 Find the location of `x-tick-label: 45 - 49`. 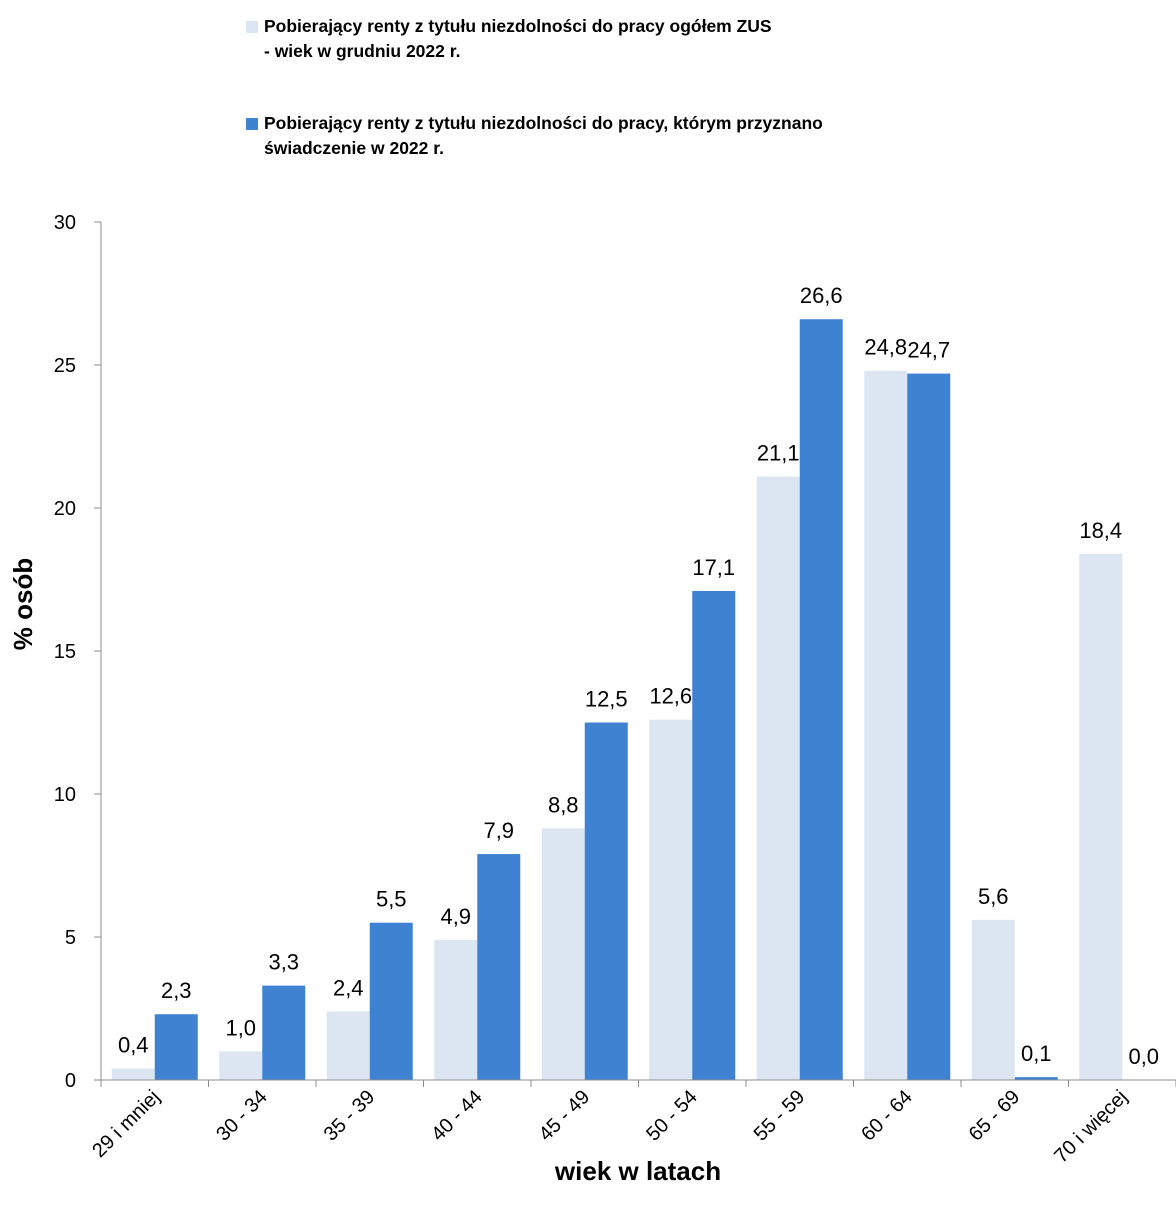

x-tick-label: 45 - 49 is located at coordinates (565, 1116).